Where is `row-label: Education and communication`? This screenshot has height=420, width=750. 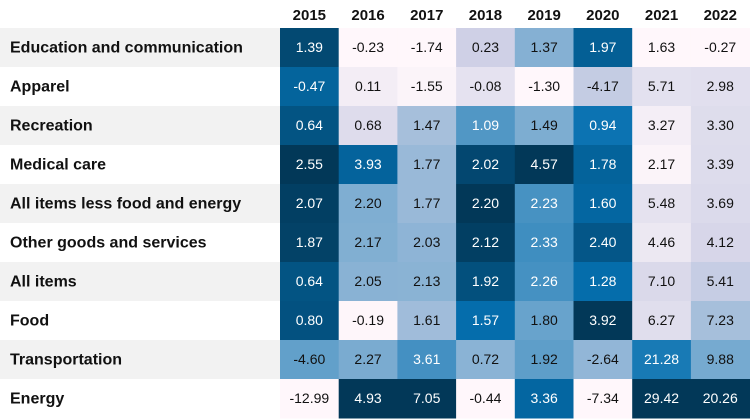 row-label: Education and communication is located at coordinates (126, 48).